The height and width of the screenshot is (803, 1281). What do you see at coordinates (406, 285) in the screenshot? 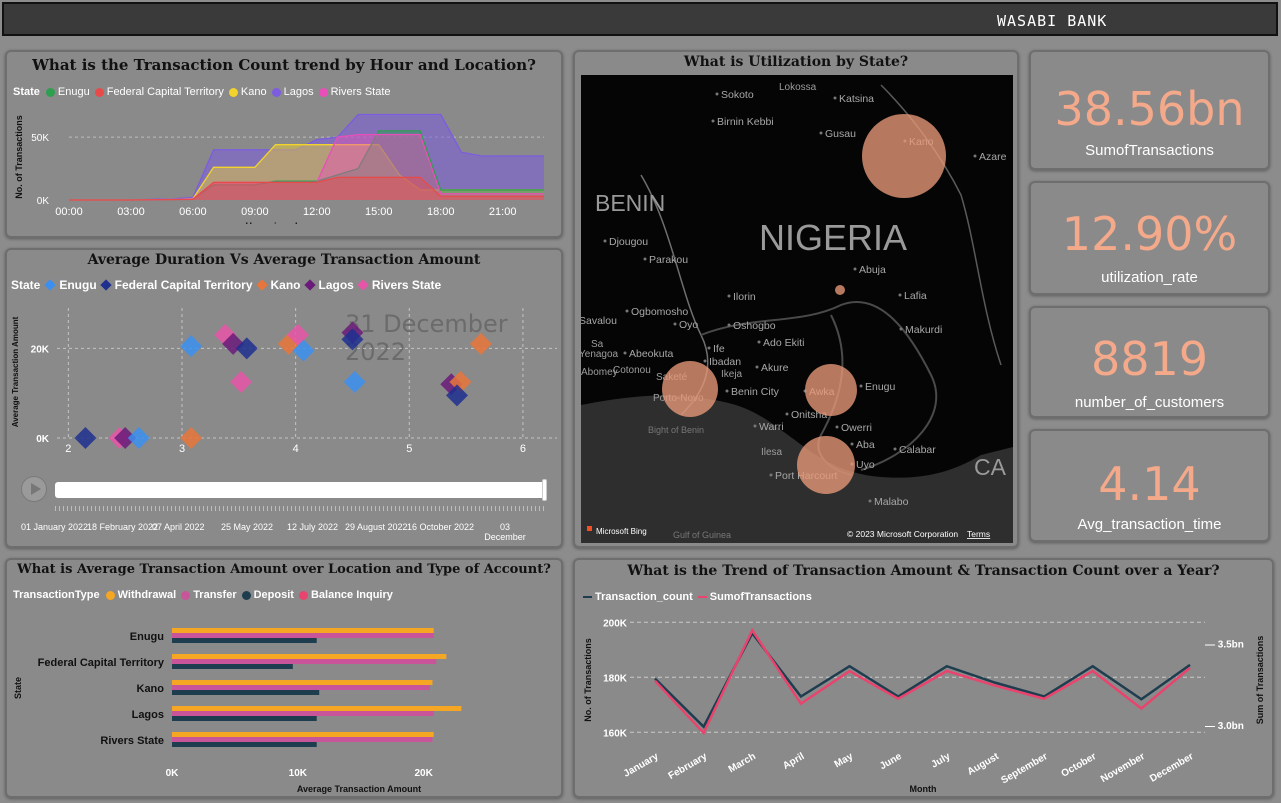
I see `legend-label: Rivers State` at bounding box center [406, 285].